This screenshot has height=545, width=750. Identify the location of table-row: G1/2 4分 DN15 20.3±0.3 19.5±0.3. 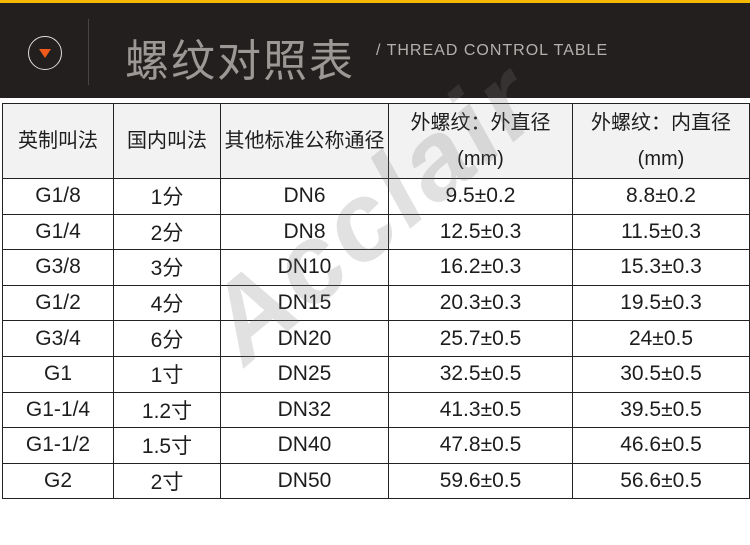
(376, 303).